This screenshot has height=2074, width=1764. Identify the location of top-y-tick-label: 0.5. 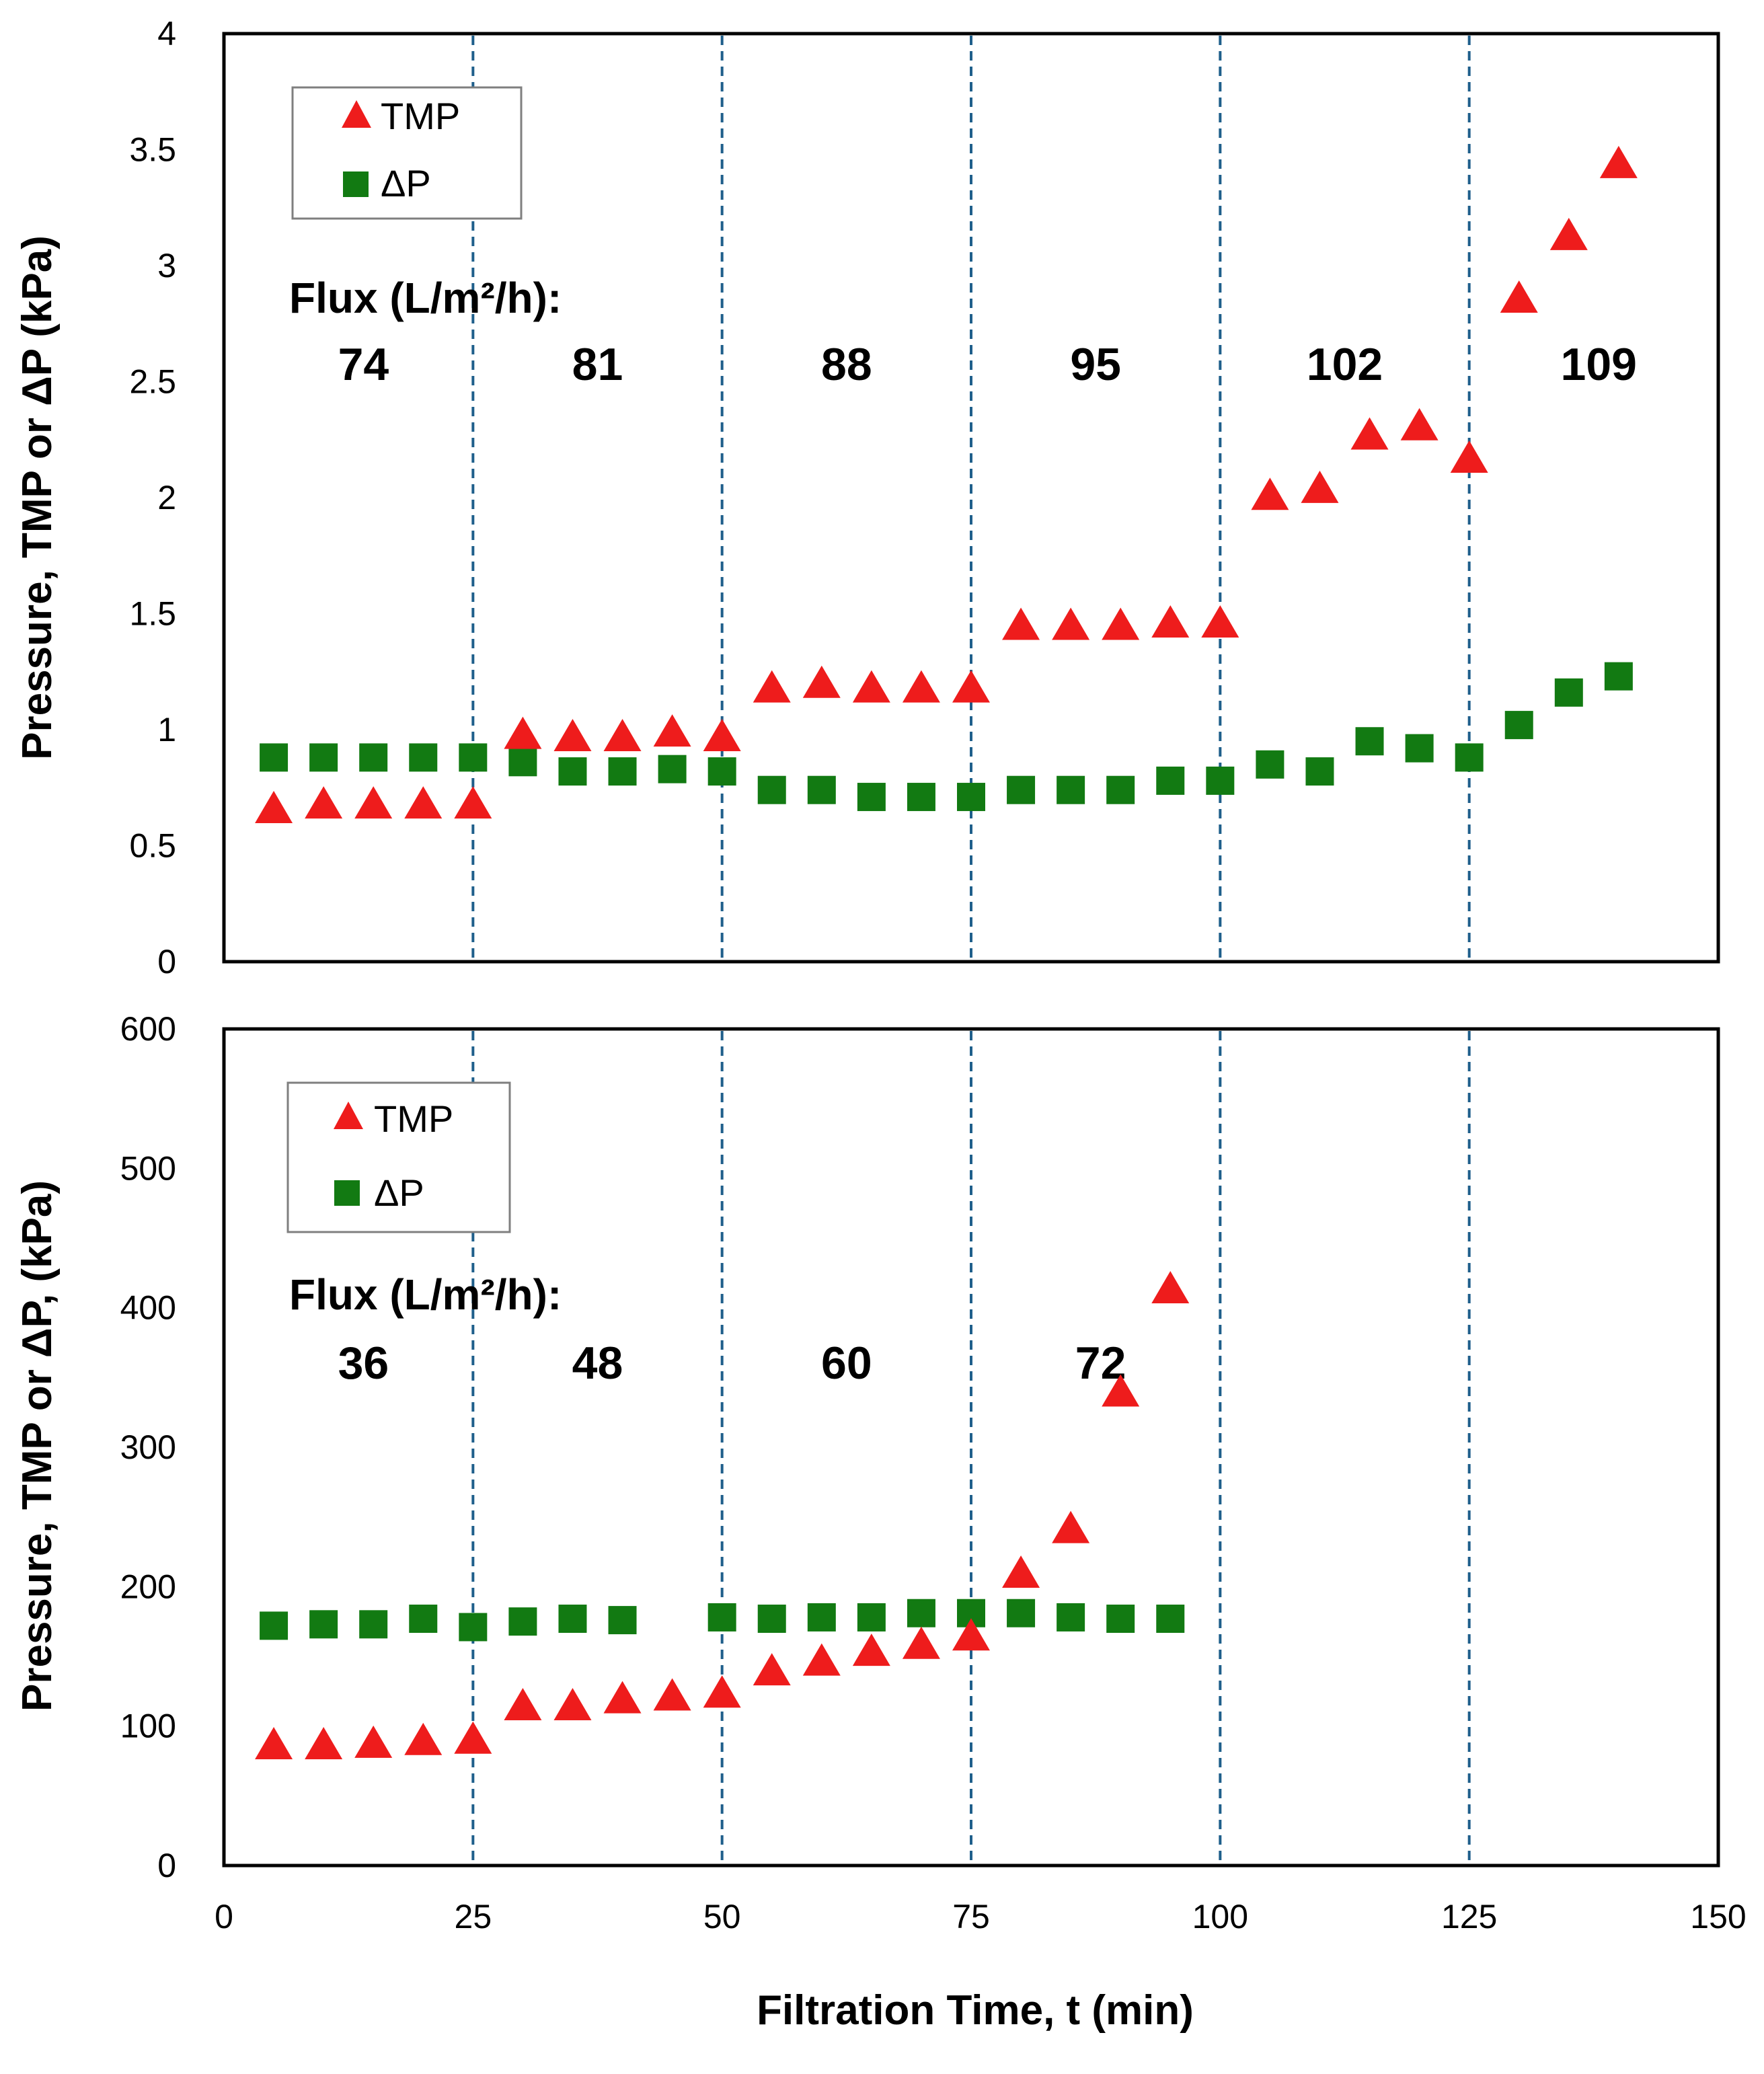
(153, 846).